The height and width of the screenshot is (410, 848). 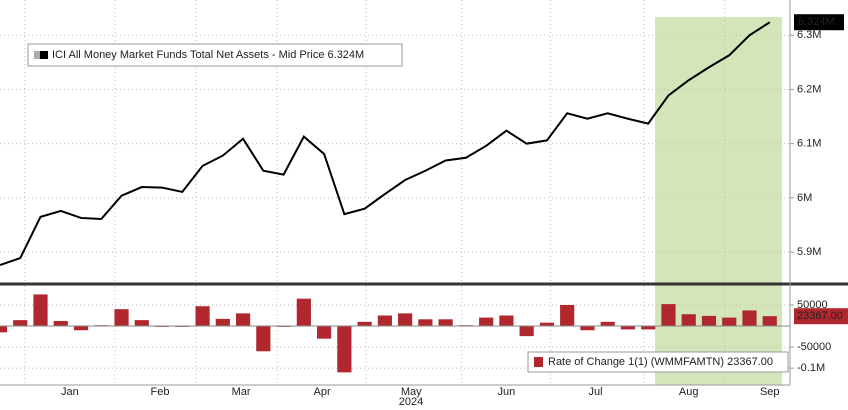 I want to click on x-tick-label: Jan, so click(x=70, y=392).